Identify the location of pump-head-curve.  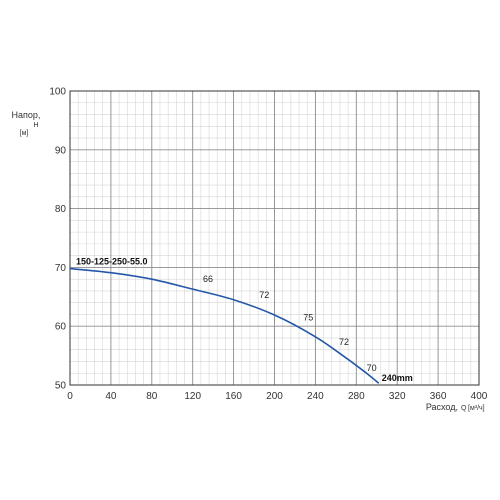
(224, 325).